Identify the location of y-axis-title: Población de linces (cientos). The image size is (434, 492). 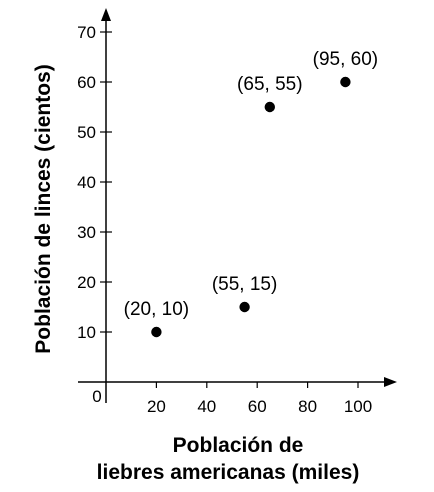
(43, 208).